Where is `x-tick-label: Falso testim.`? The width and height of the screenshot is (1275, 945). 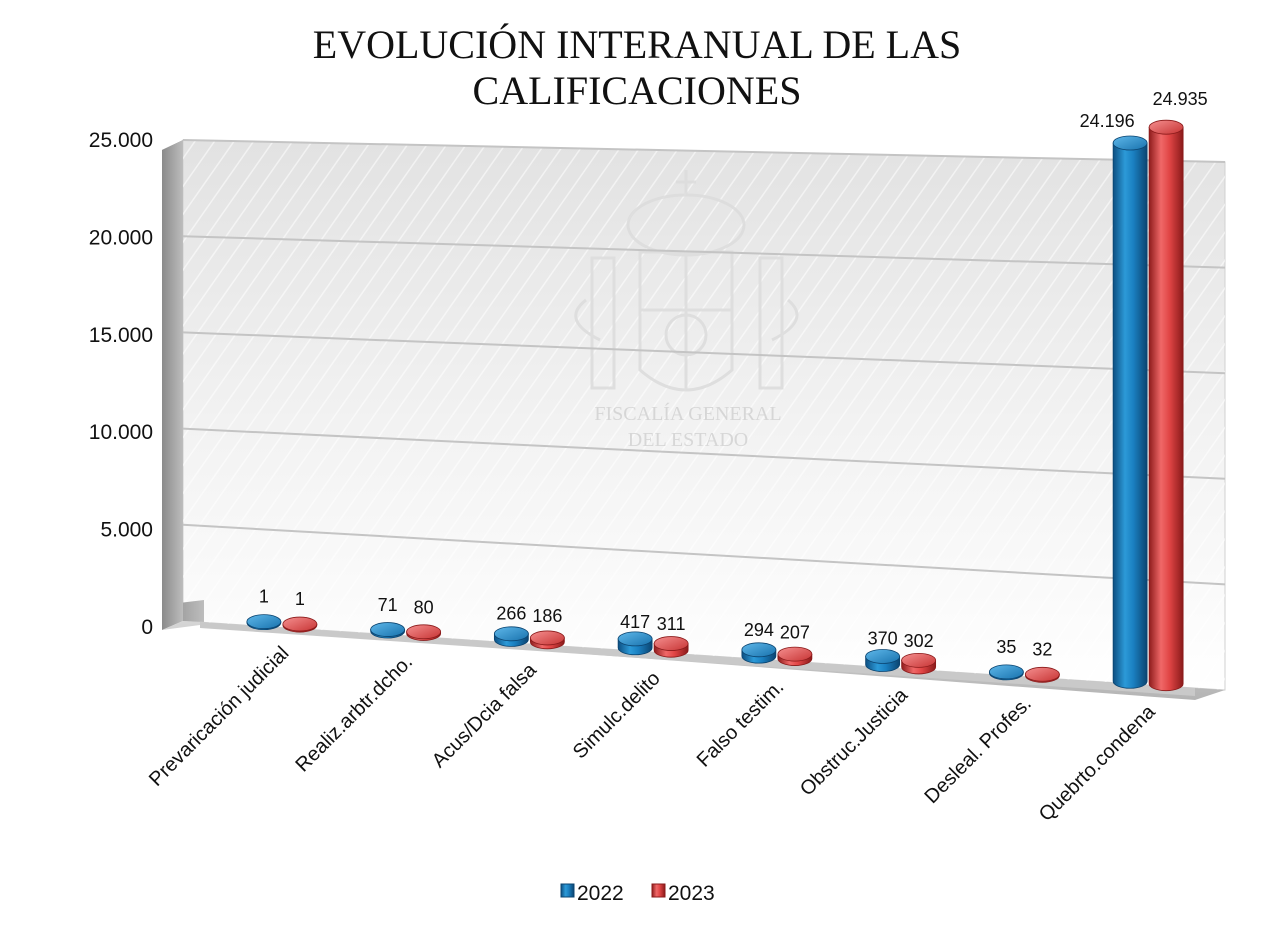 x-tick-label: Falso testim. is located at coordinates (741, 724).